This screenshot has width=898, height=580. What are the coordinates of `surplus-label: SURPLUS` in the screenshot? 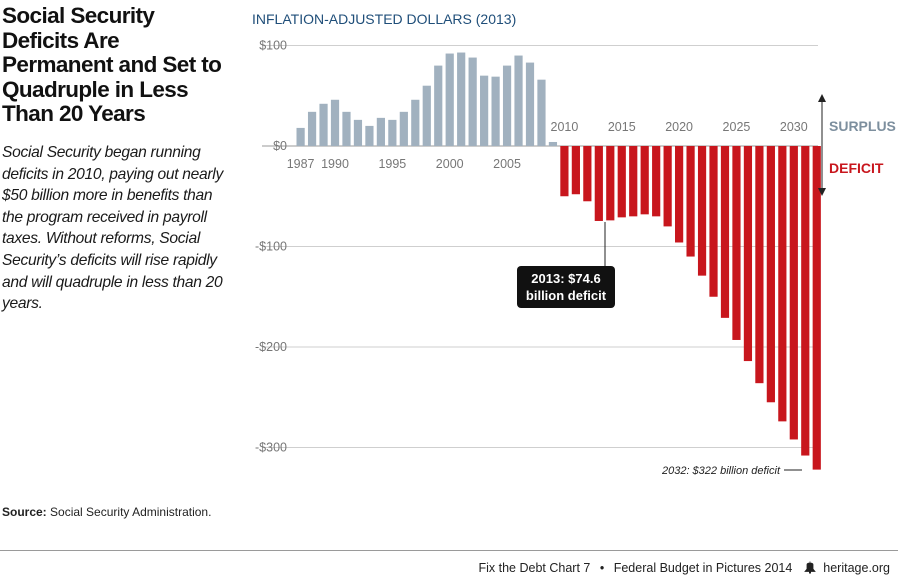 It's located at (862, 126).